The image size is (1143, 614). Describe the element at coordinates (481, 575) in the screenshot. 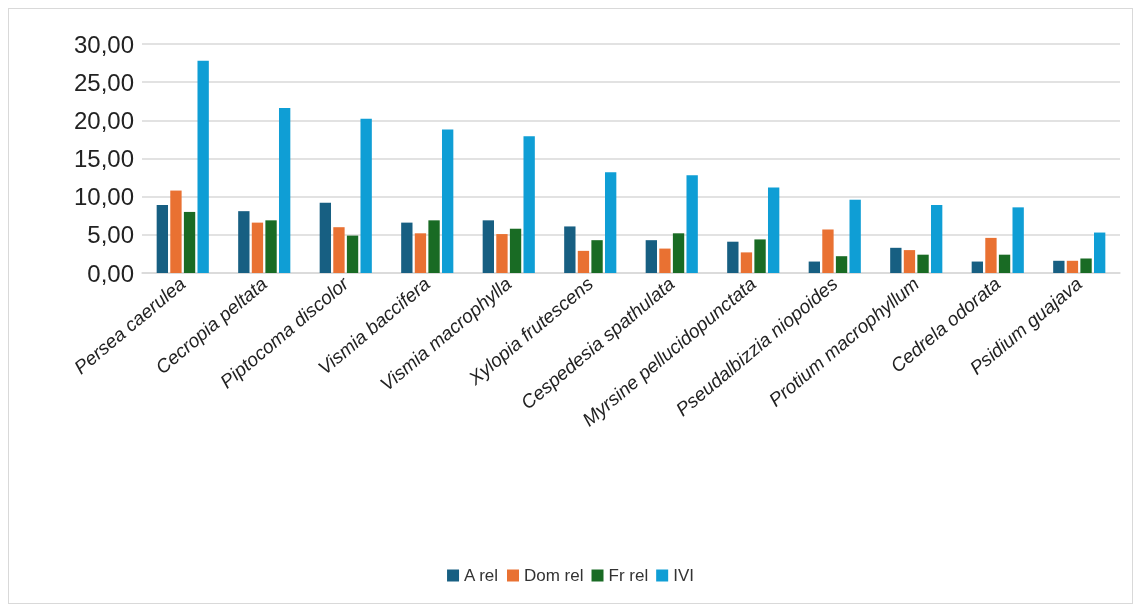

I see `legend-label: A rel` at that location.